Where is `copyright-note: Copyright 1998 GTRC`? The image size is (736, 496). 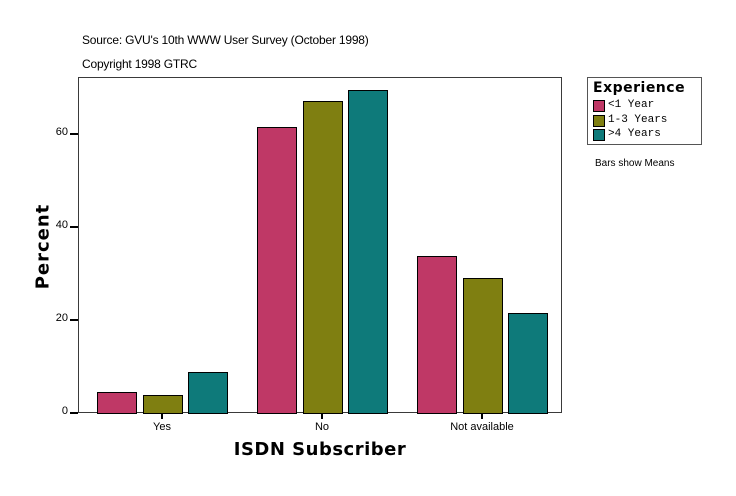 copyright-note: Copyright 1998 GTRC is located at coordinates (139, 64).